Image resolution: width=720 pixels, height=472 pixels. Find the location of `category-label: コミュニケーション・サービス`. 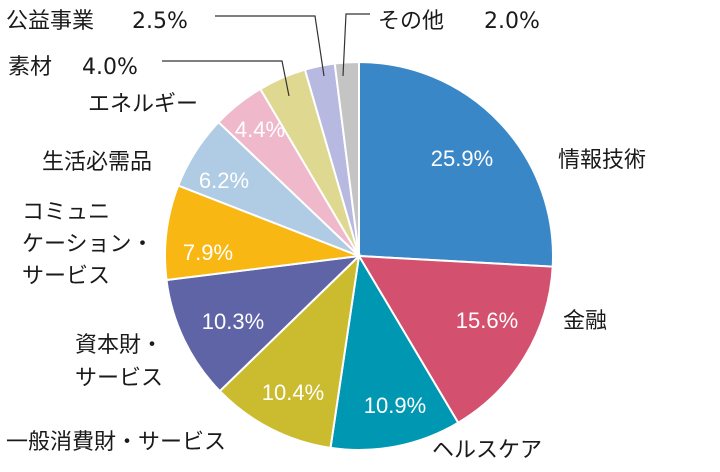

category-label: コミュニケーション・サービス is located at coordinates (88, 244).